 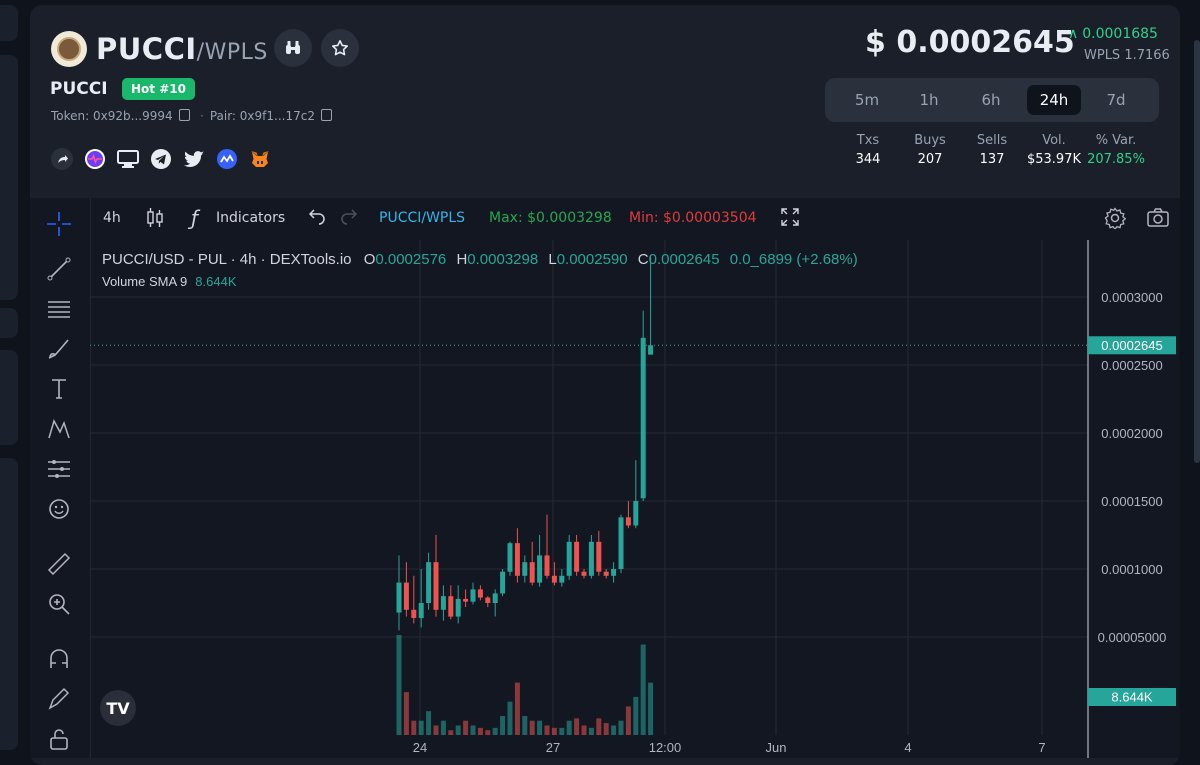 I want to click on function-icon: ƒ, so click(x=195, y=218).